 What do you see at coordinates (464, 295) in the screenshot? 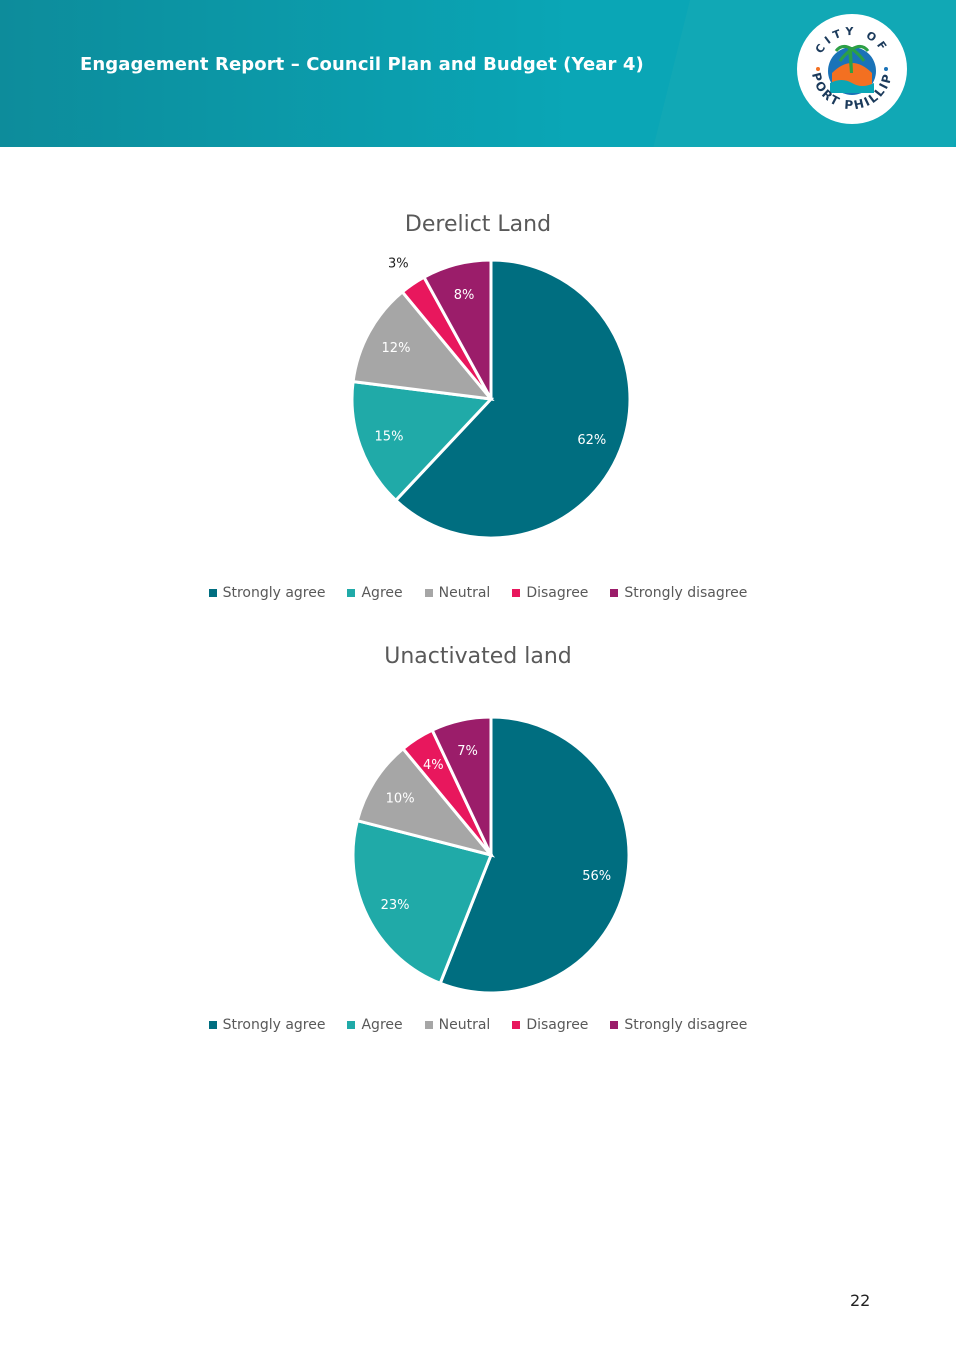
I see `data-label-strongly-disagree: 8%` at bounding box center [464, 295].